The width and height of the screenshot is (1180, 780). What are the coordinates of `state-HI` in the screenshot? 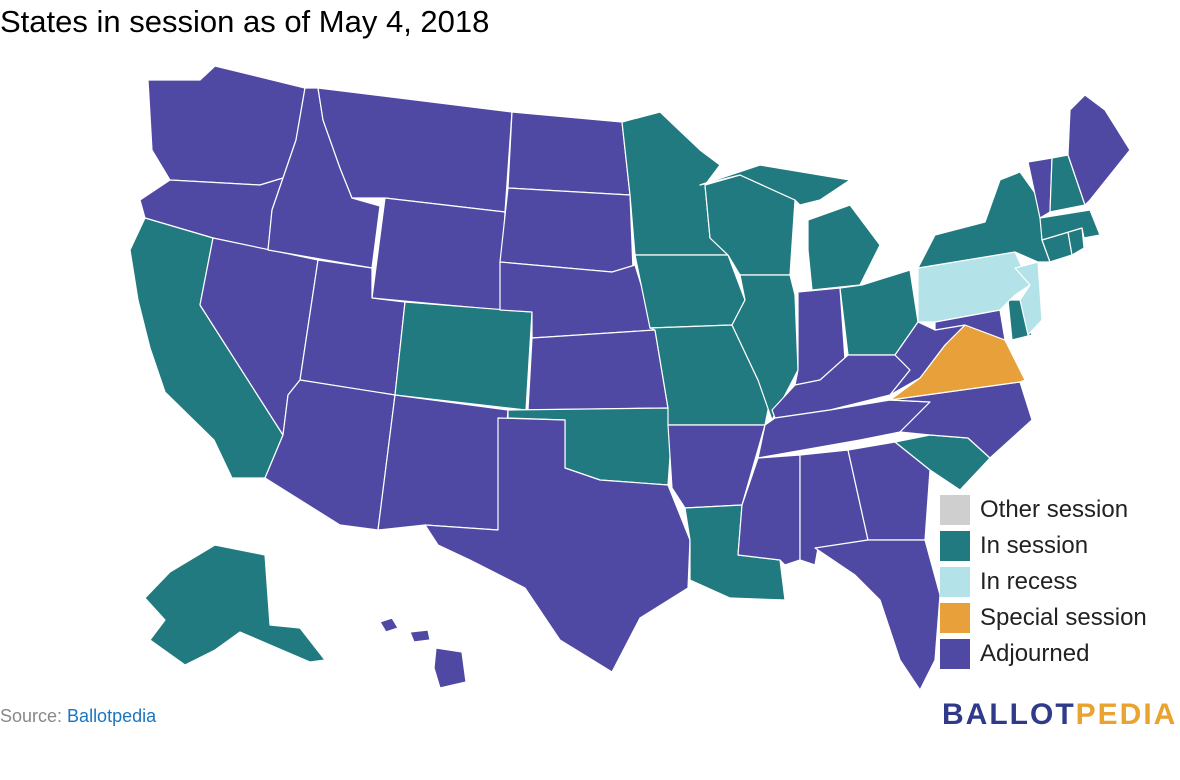 It's located at (423, 653).